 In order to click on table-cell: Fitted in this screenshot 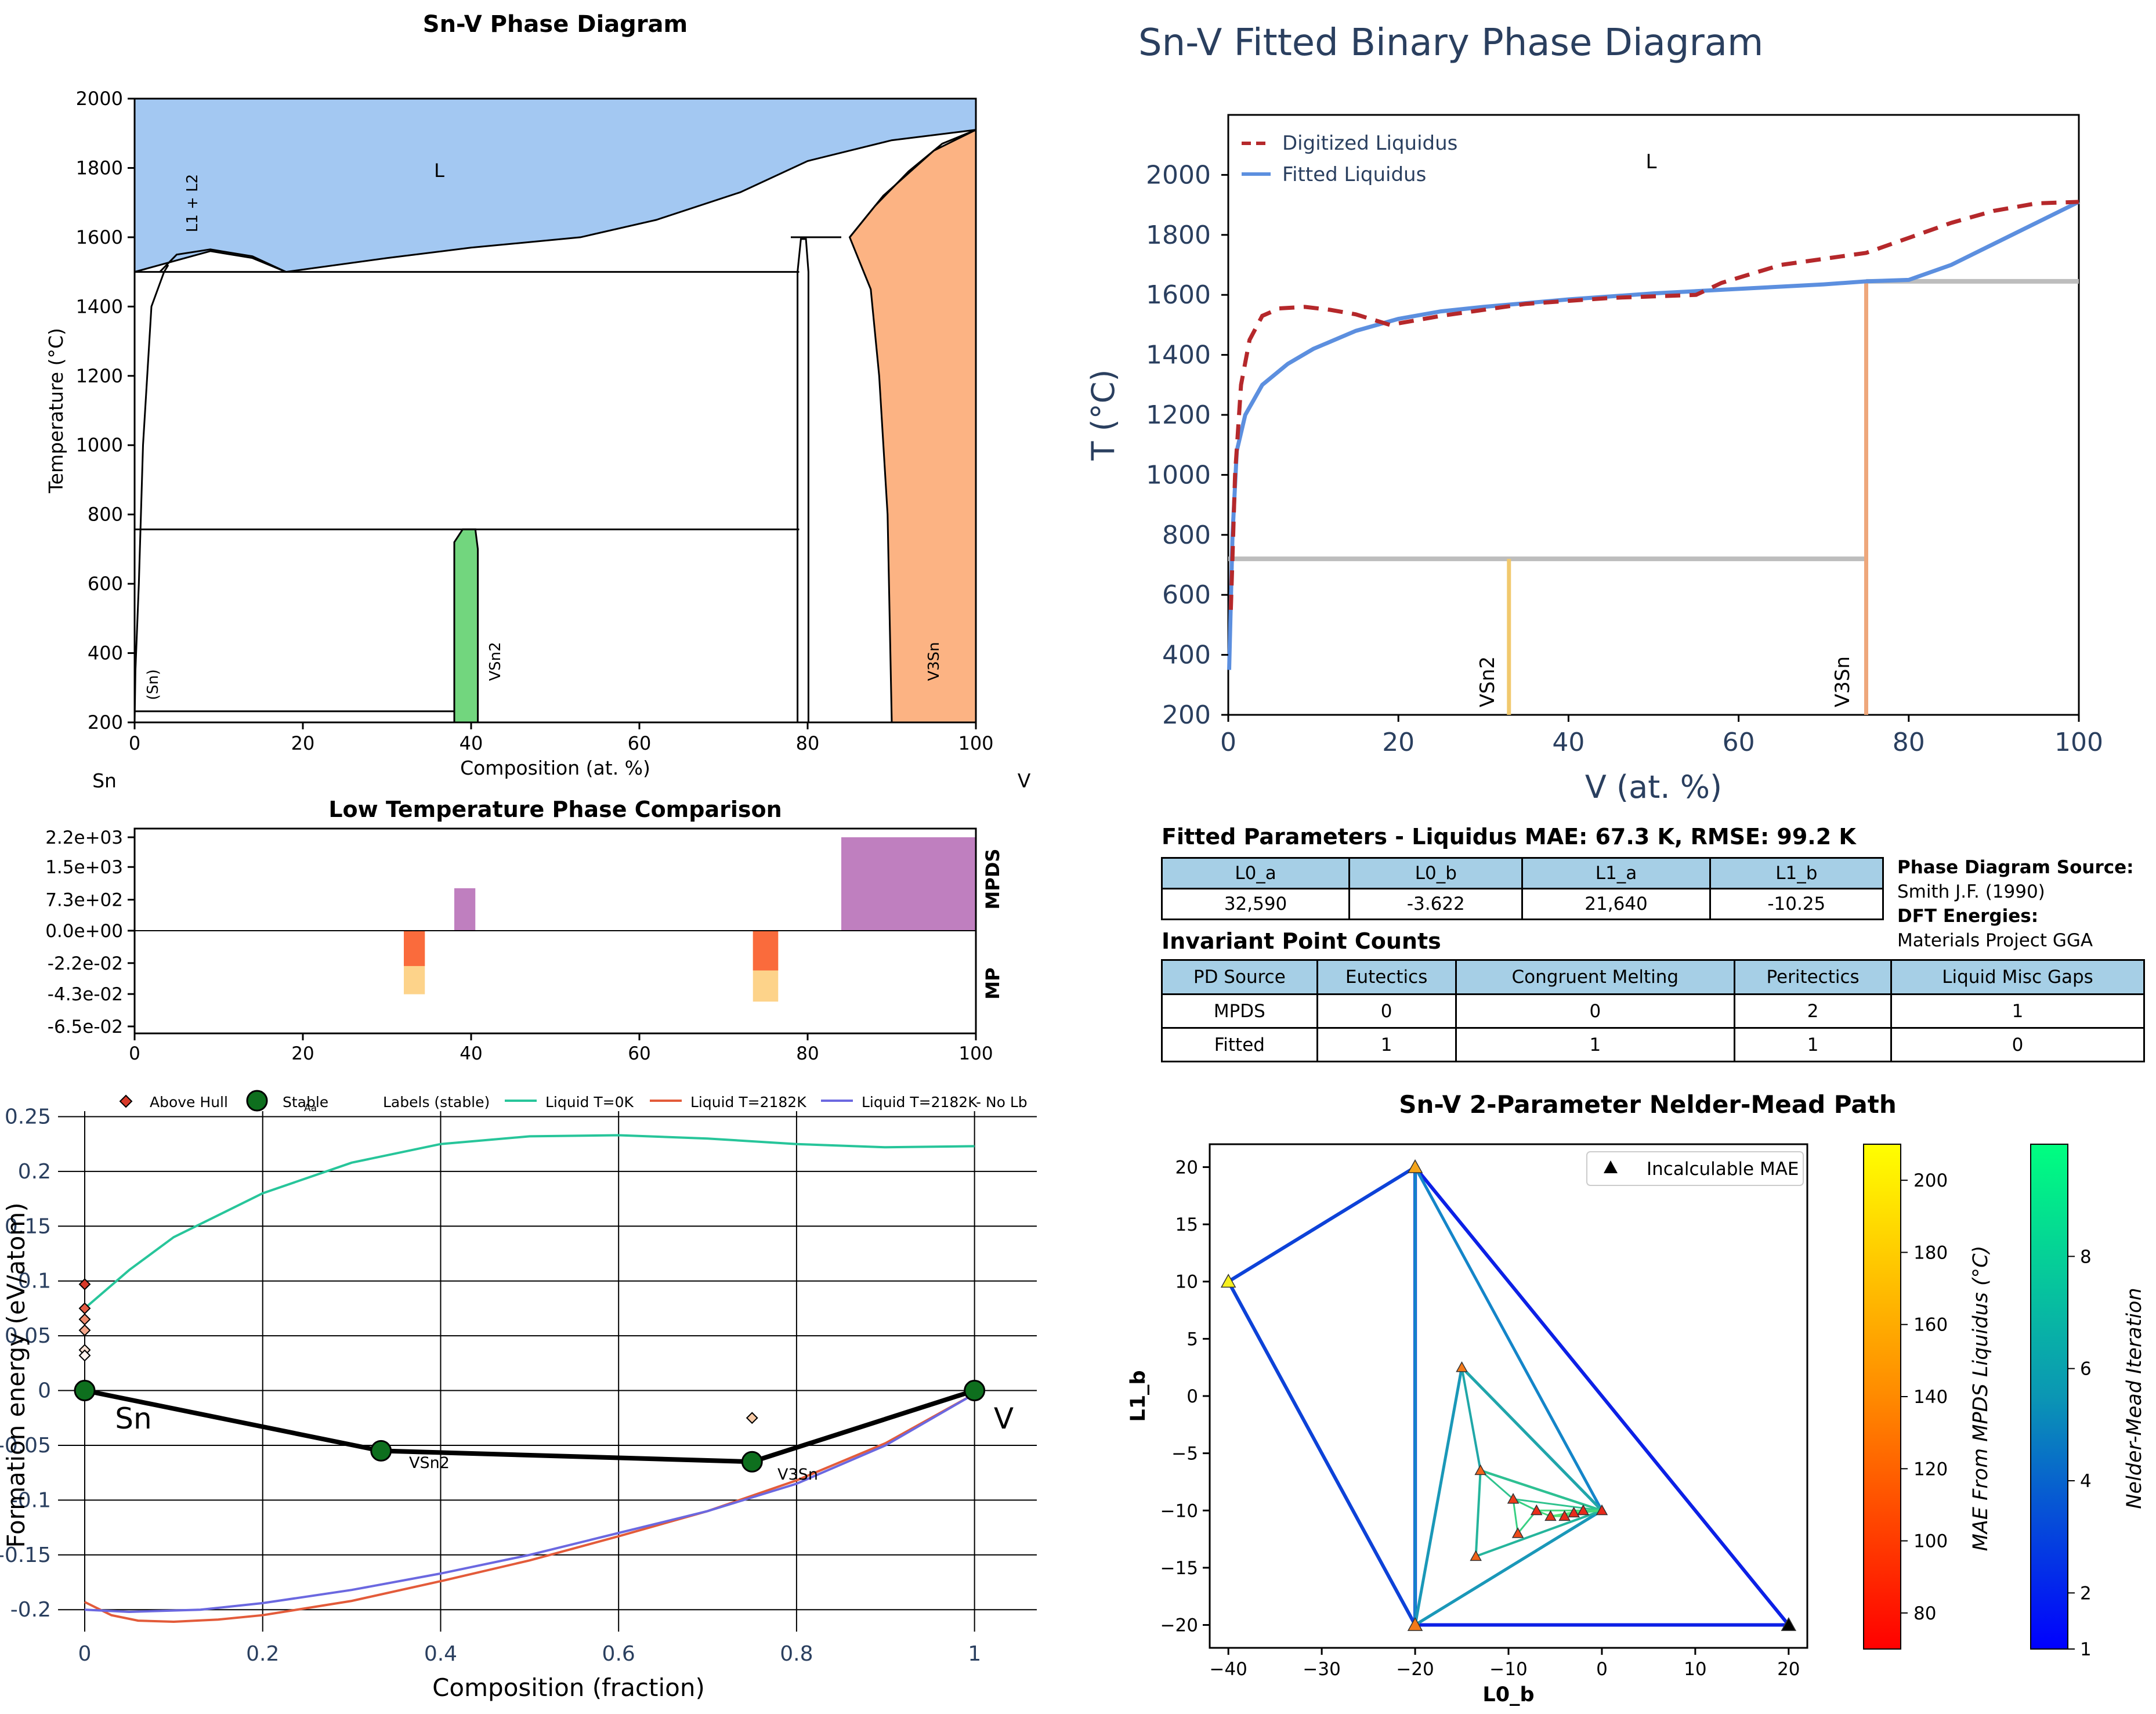, I will do `click(1239, 1044)`.